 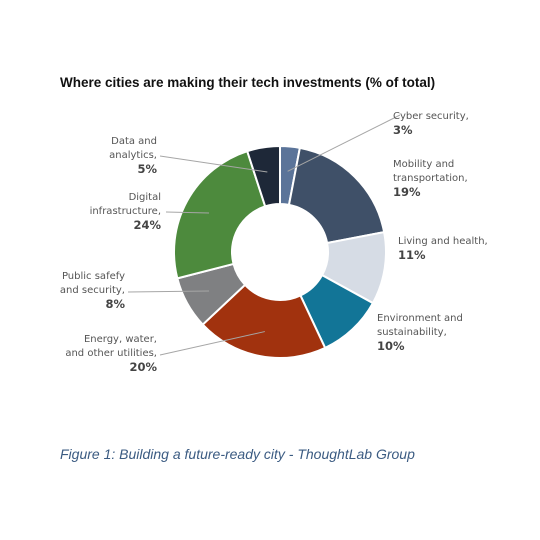 What do you see at coordinates (264, 321) in the screenshot?
I see `slice-energy-water-and-other-utilities` at bounding box center [264, 321].